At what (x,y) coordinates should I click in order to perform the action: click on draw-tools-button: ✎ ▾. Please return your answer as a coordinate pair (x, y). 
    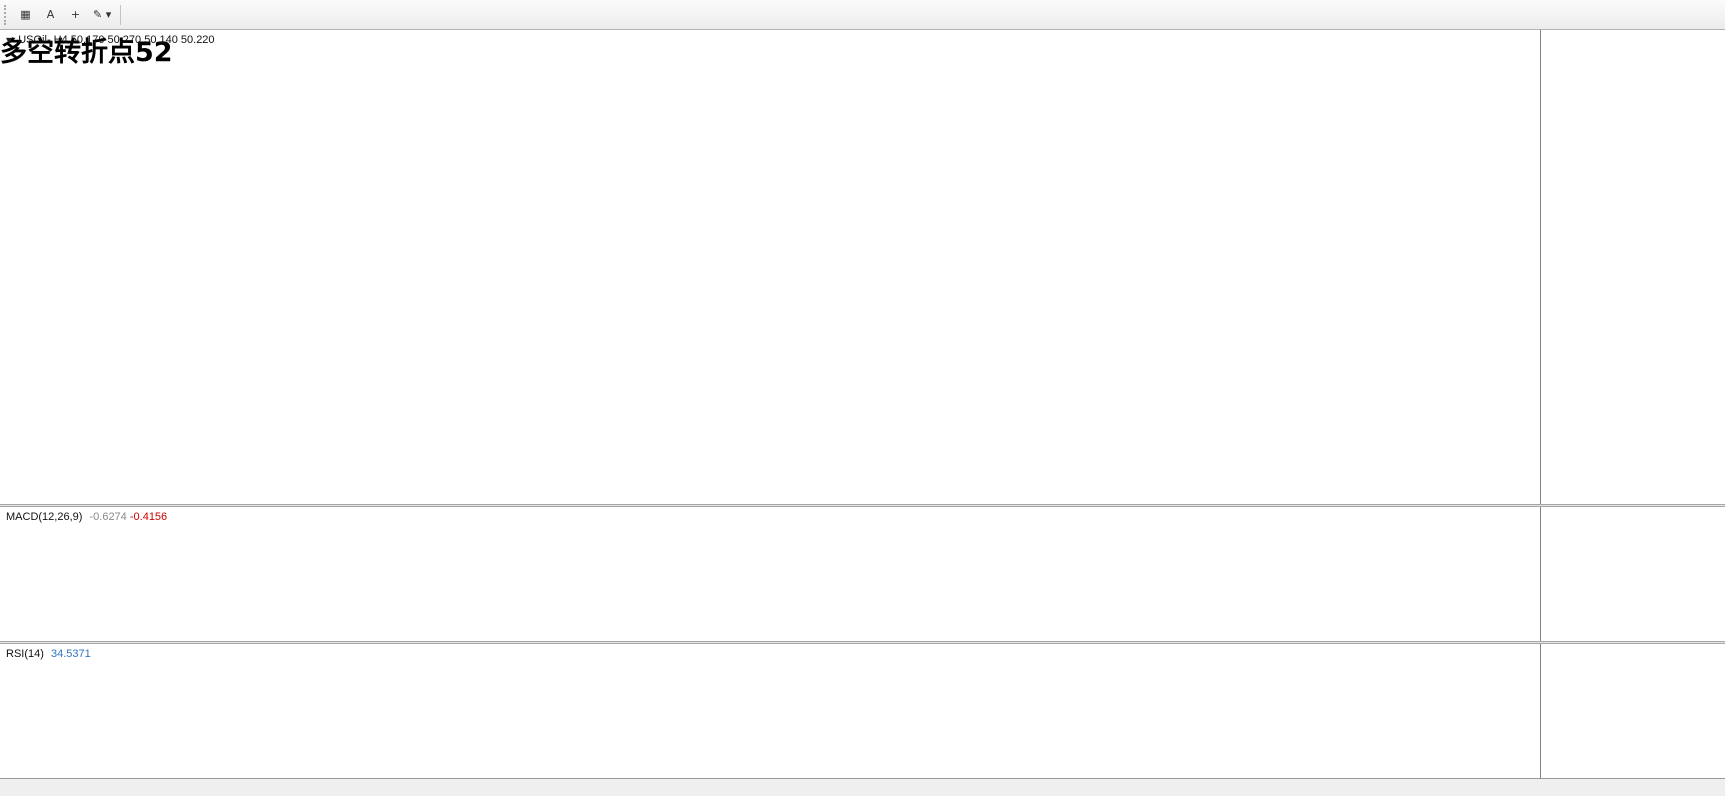
    Looking at the image, I should click on (102, 14).